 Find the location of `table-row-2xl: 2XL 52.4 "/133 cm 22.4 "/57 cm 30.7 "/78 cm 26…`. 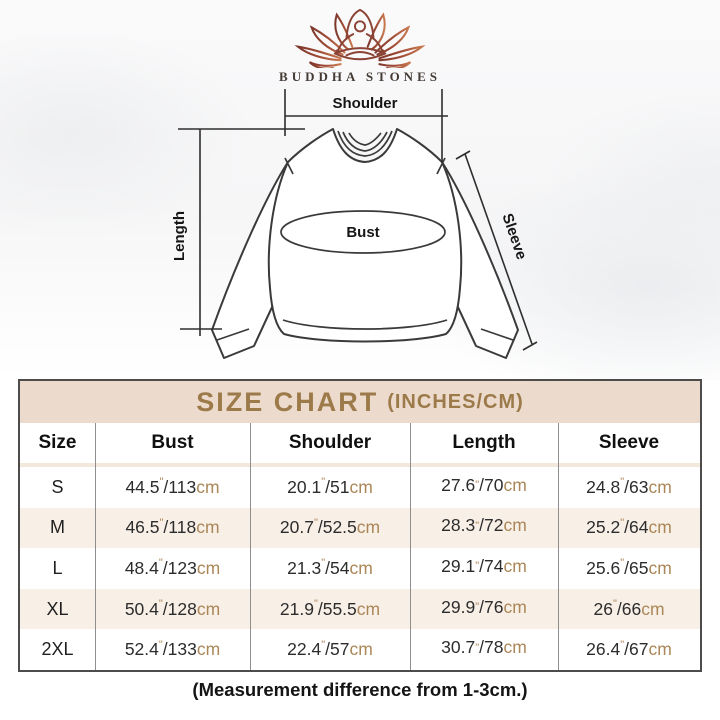

table-row-2xl: 2XL 52.4 "/133 cm 22.4 "/57 cm 30.7 "/78 cm 26… is located at coordinates (360, 649).